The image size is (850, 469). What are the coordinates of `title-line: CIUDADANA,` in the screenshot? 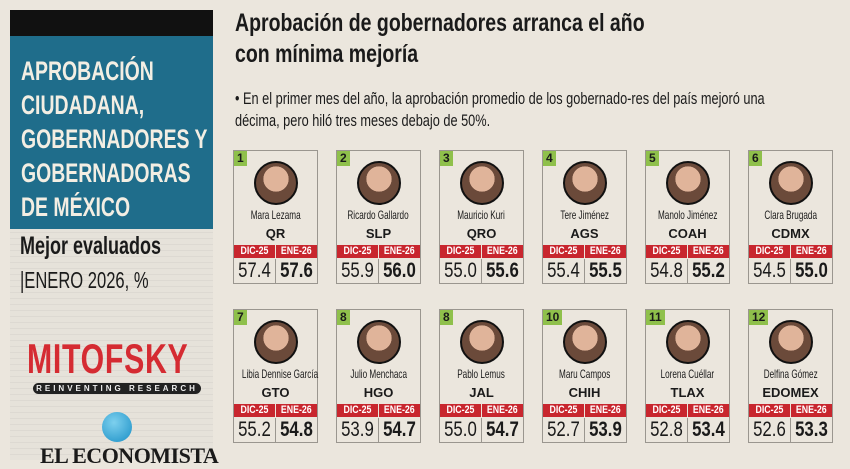 It's located at (83, 105).